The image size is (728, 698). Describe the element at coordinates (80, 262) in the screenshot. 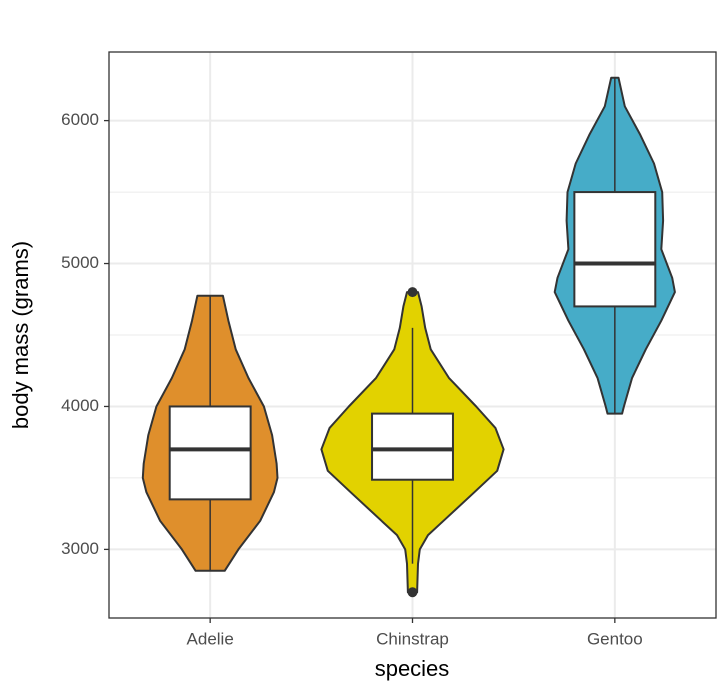

I see `y-tick-label: 5000` at that location.